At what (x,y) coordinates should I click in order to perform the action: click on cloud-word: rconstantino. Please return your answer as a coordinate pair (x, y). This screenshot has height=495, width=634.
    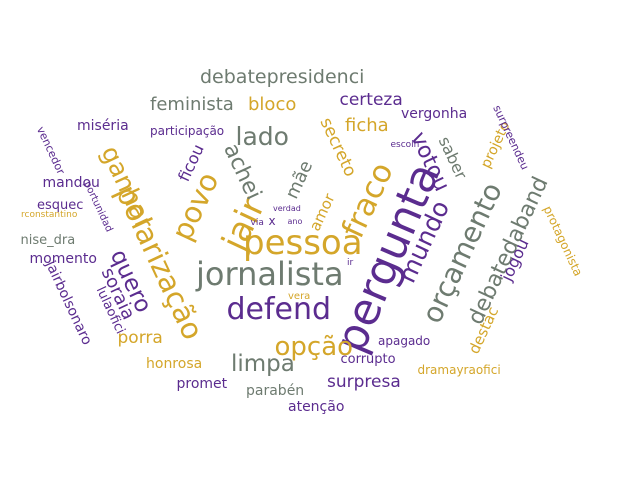
    Looking at the image, I should click on (49, 214).